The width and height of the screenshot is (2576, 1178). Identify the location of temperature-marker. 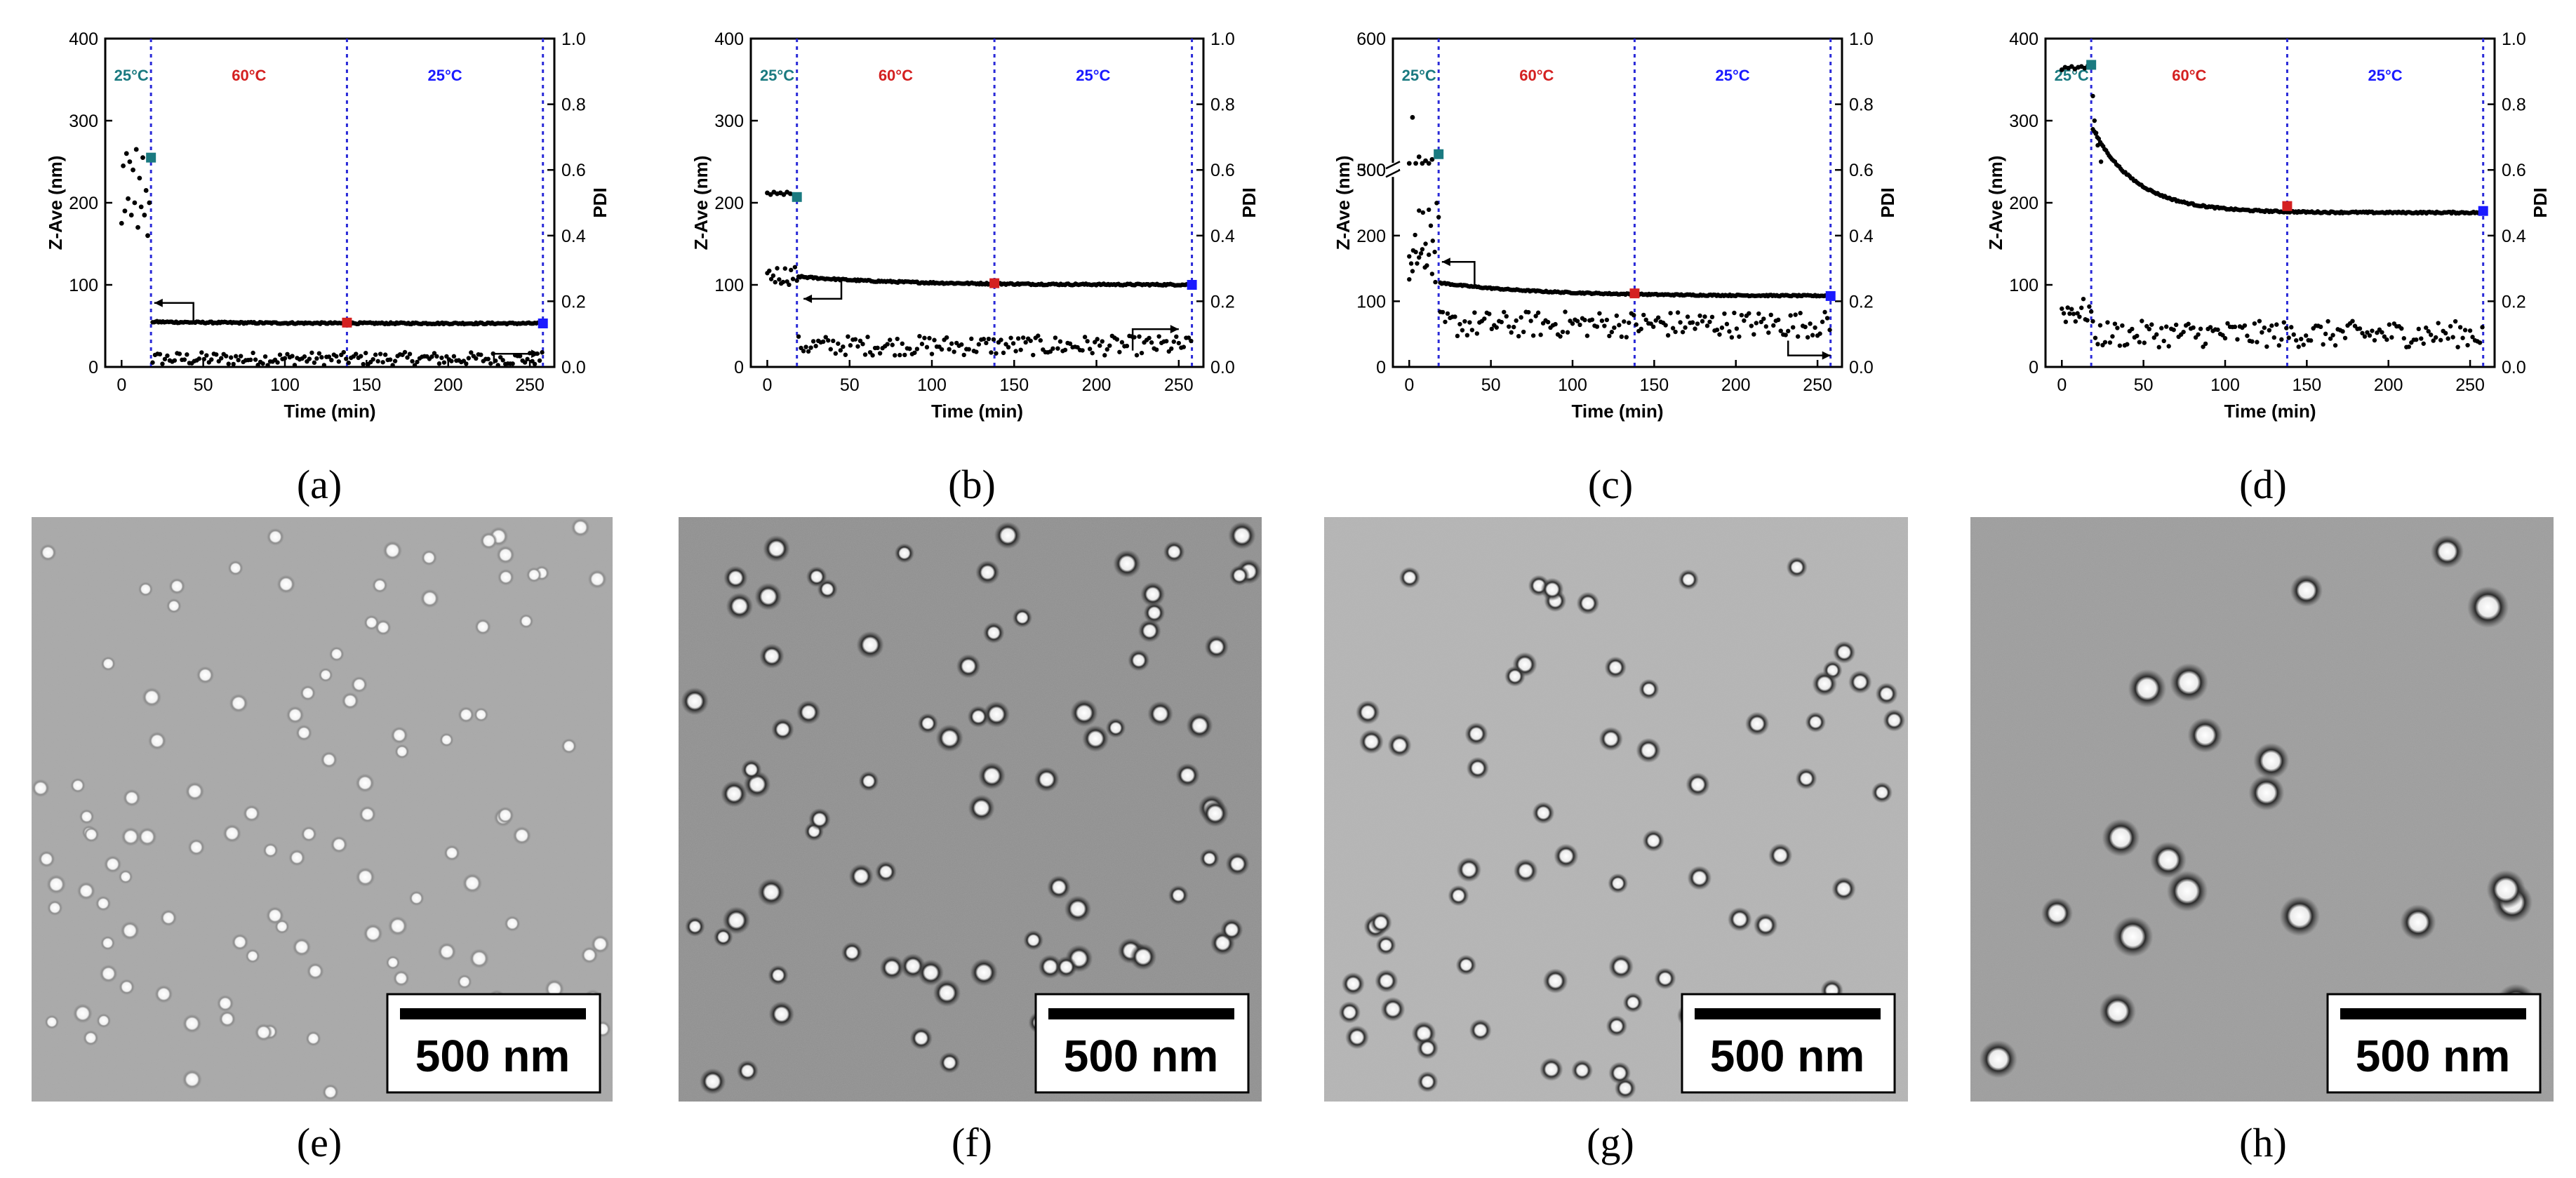
(1831, 295).